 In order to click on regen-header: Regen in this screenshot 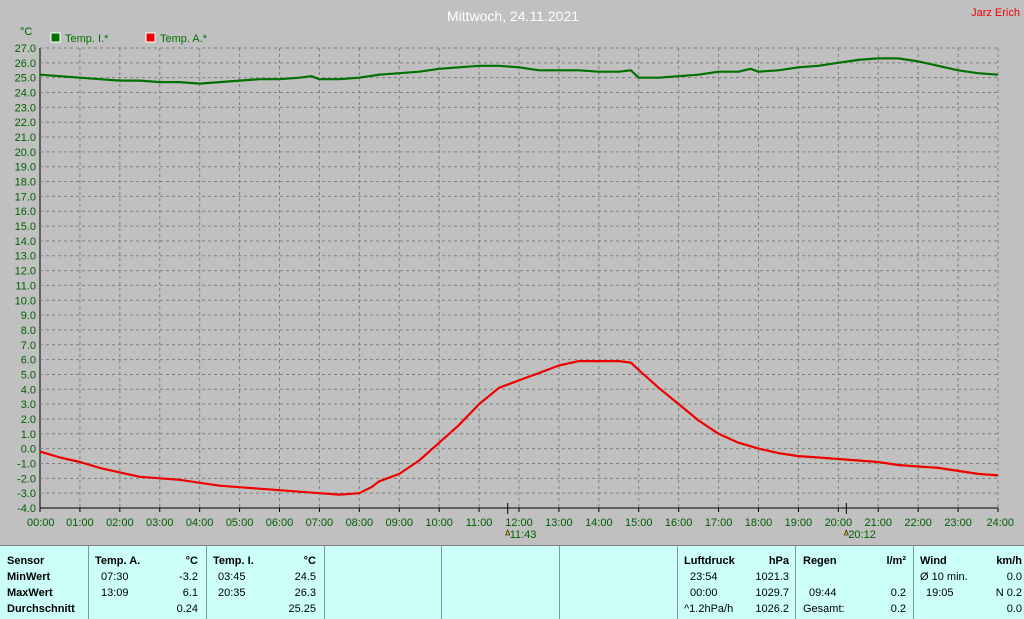, I will do `click(820, 561)`.